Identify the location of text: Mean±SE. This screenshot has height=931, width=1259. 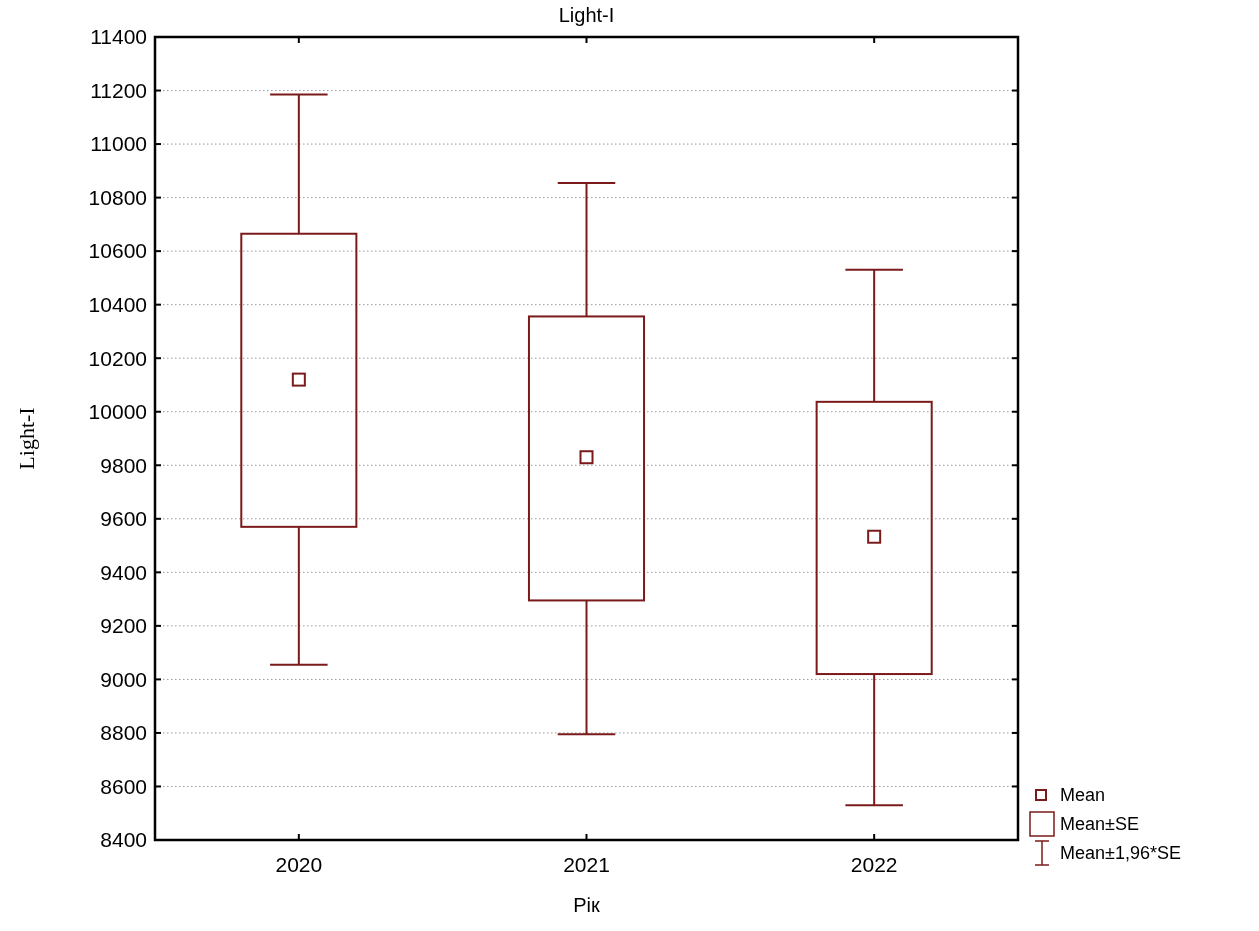
(1099, 824).